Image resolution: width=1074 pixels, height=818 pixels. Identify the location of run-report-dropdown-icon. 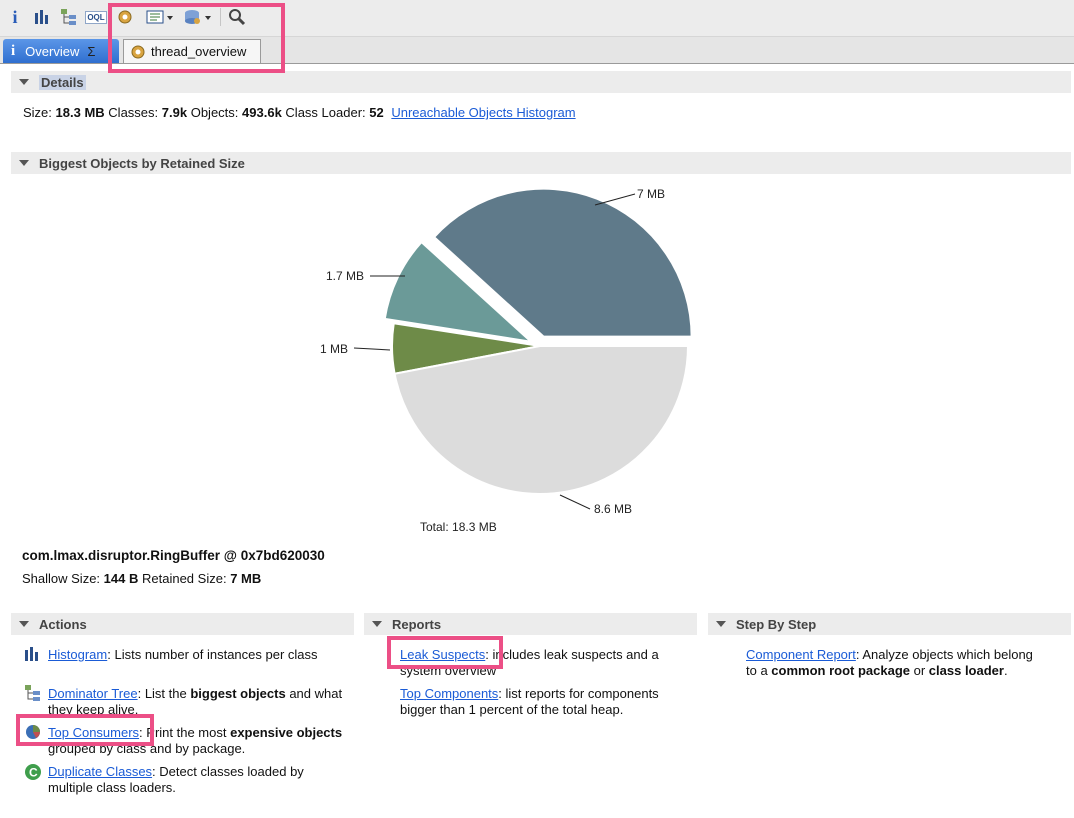
(160, 17).